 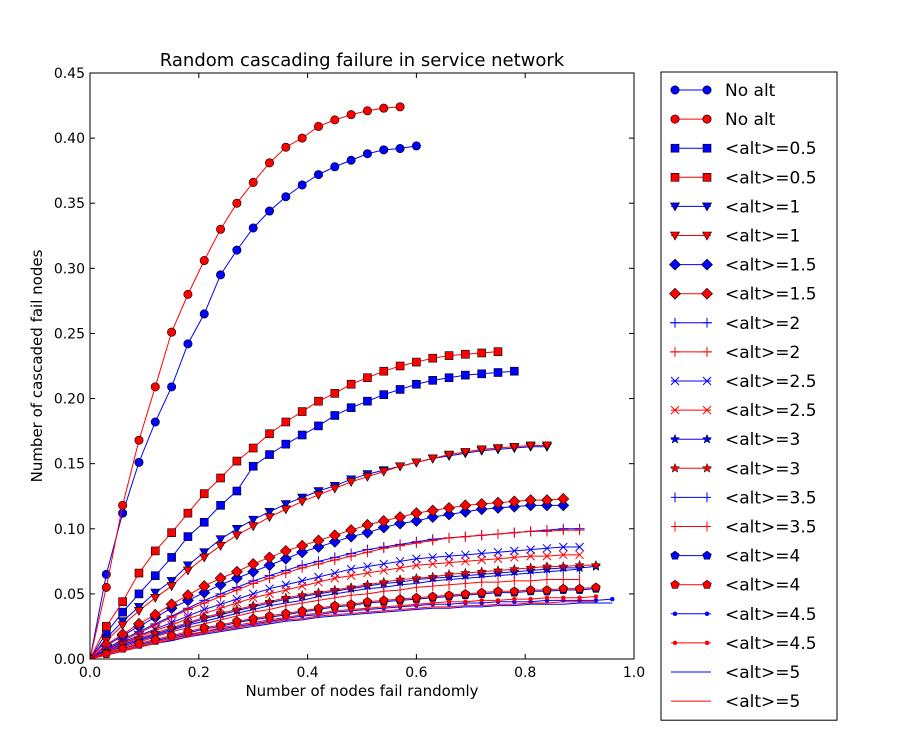 What do you see at coordinates (771, 411) in the screenshot?
I see `legend-label: <alt>=2.5` at bounding box center [771, 411].